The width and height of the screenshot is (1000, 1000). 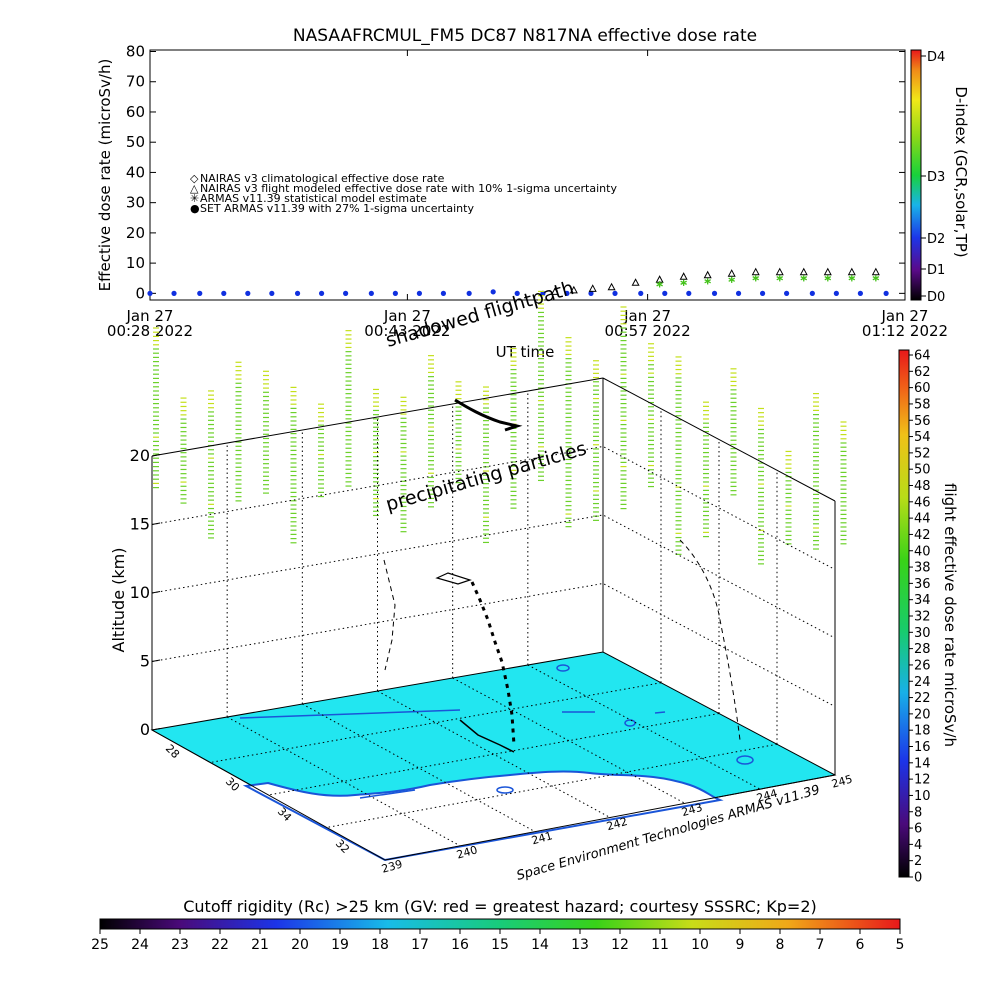 I want to click on dose-tick-label: 2, so click(x=918, y=861).